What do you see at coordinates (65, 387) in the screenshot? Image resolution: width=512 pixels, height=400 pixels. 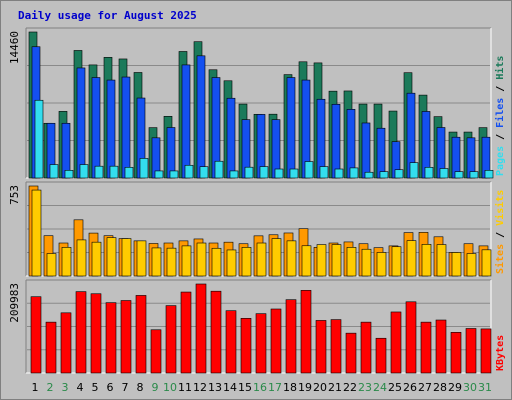 I see `x-tick-label: 3` at bounding box center [65, 387].